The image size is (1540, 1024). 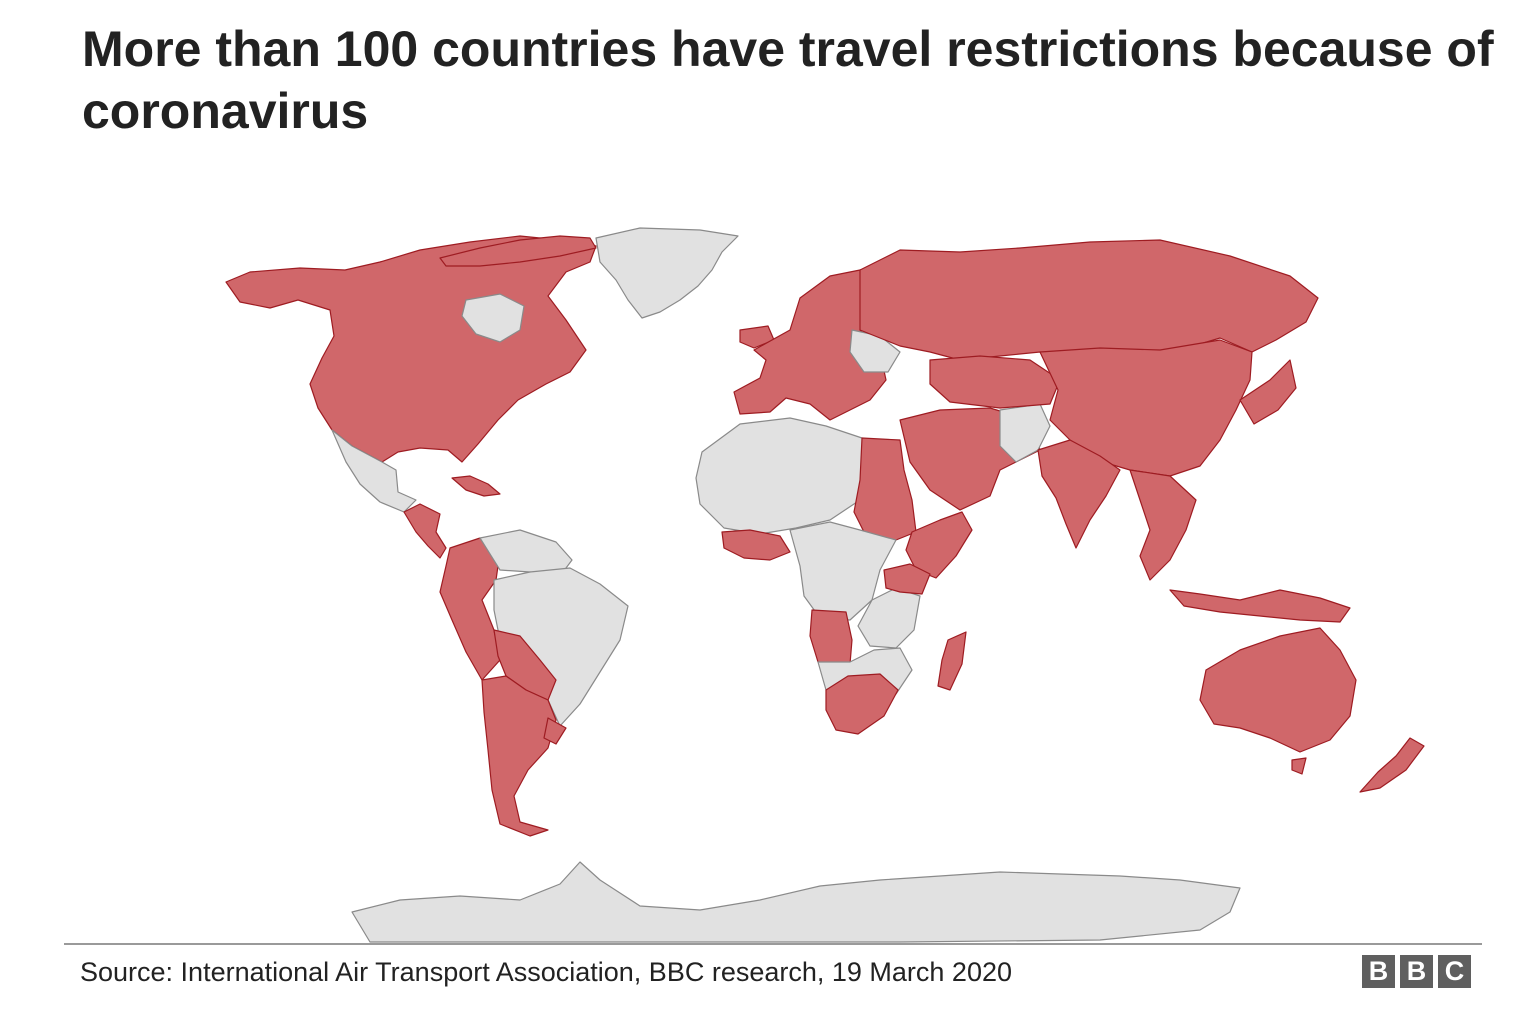 I want to click on region-angola, so click(x=831, y=637).